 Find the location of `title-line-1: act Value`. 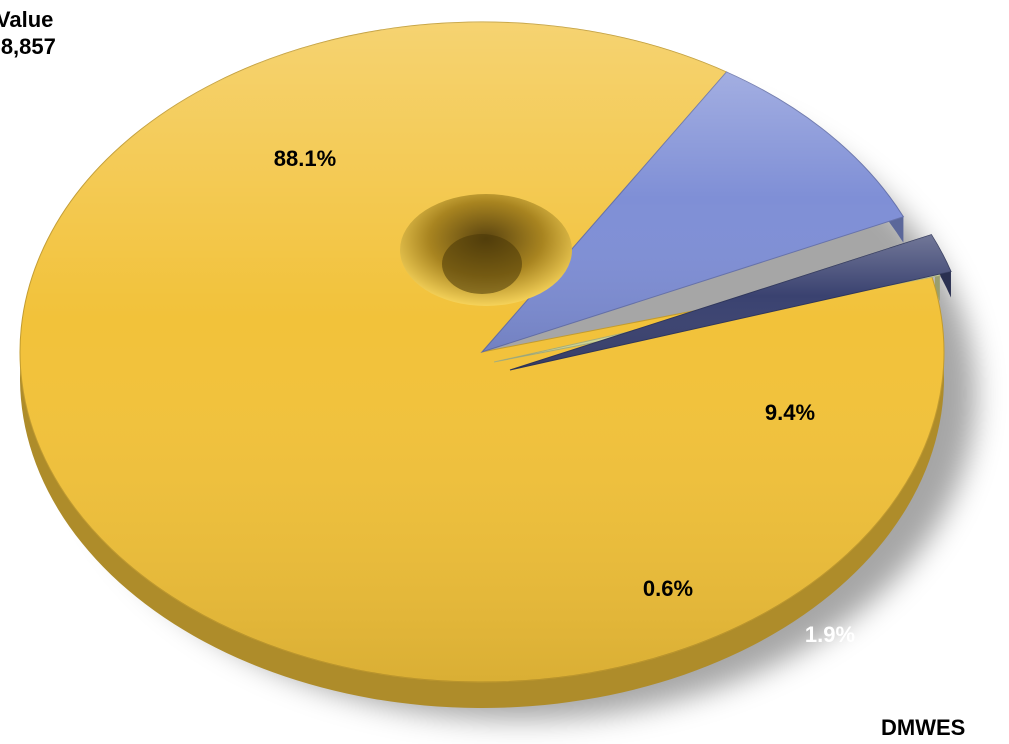

title-line-1: act Value is located at coordinates (27, 19).